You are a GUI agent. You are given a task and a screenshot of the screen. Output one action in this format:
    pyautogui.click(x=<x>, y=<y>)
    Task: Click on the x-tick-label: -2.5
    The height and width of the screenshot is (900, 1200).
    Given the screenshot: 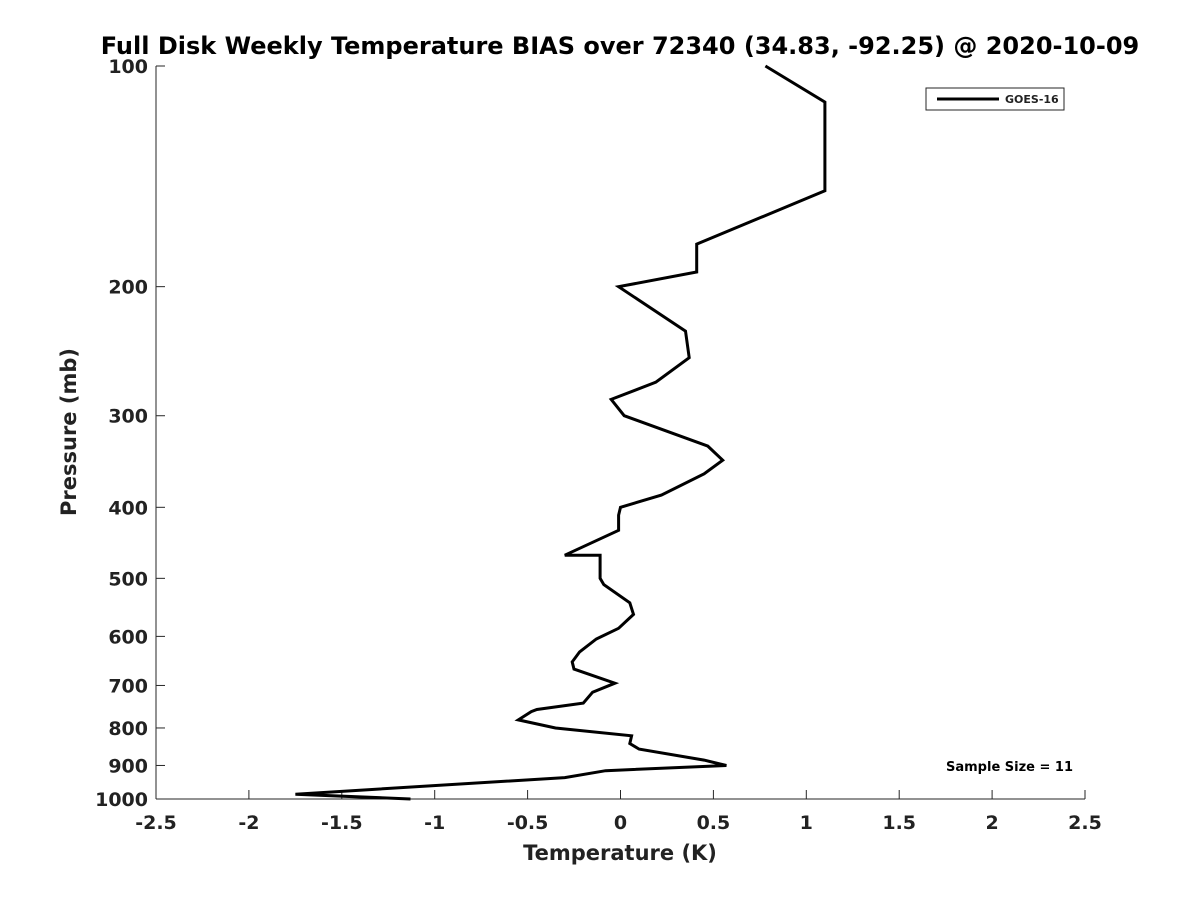 What is the action you would take?
    pyautogui.click(x=156, y=823)
    